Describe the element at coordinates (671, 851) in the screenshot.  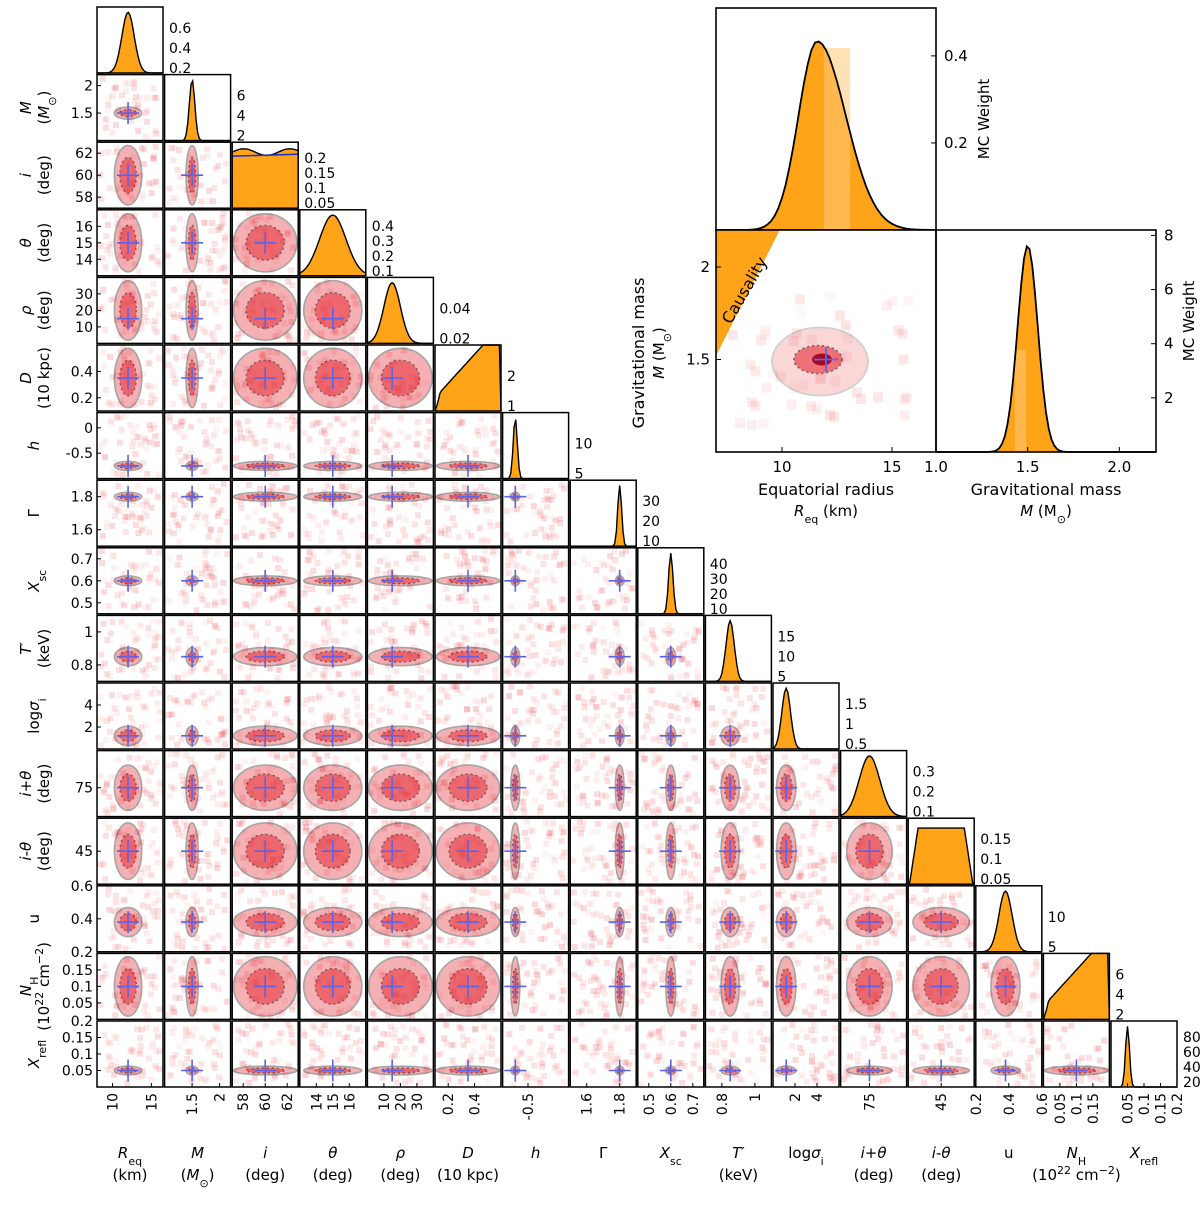
I see `joint-panel-imt-Xsc` at that location.